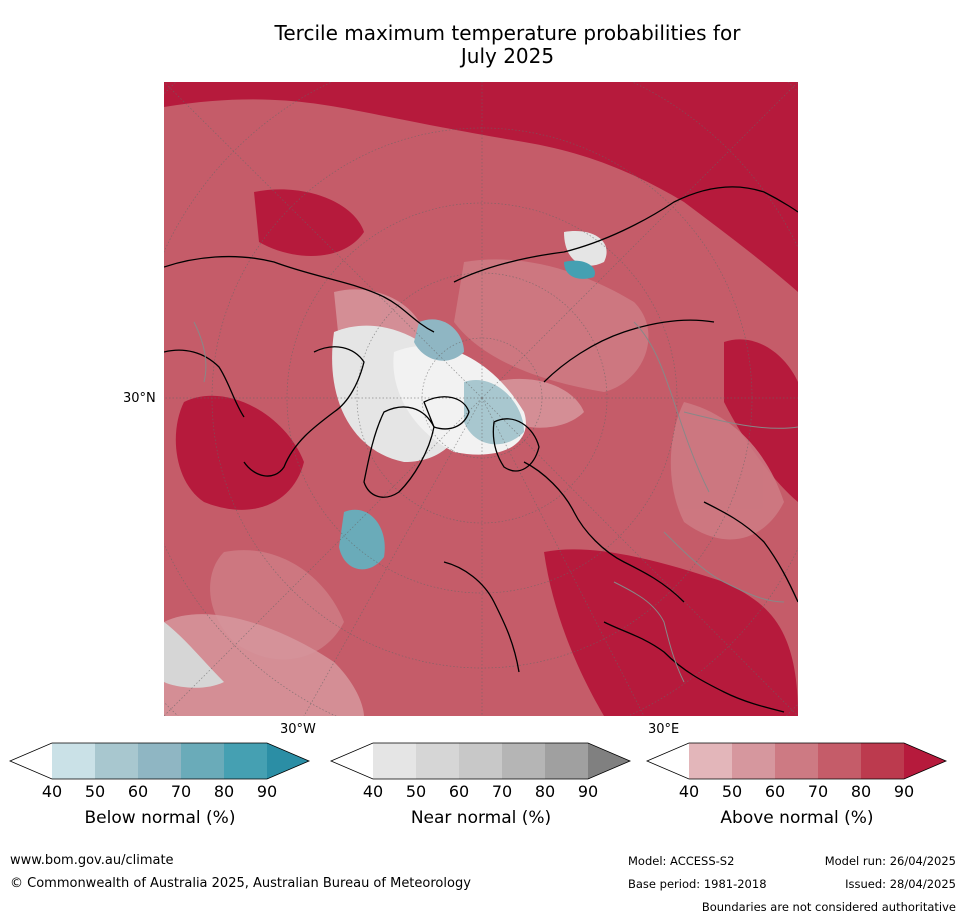  I want to click on below-normal-extend-high, so click(288, 761).